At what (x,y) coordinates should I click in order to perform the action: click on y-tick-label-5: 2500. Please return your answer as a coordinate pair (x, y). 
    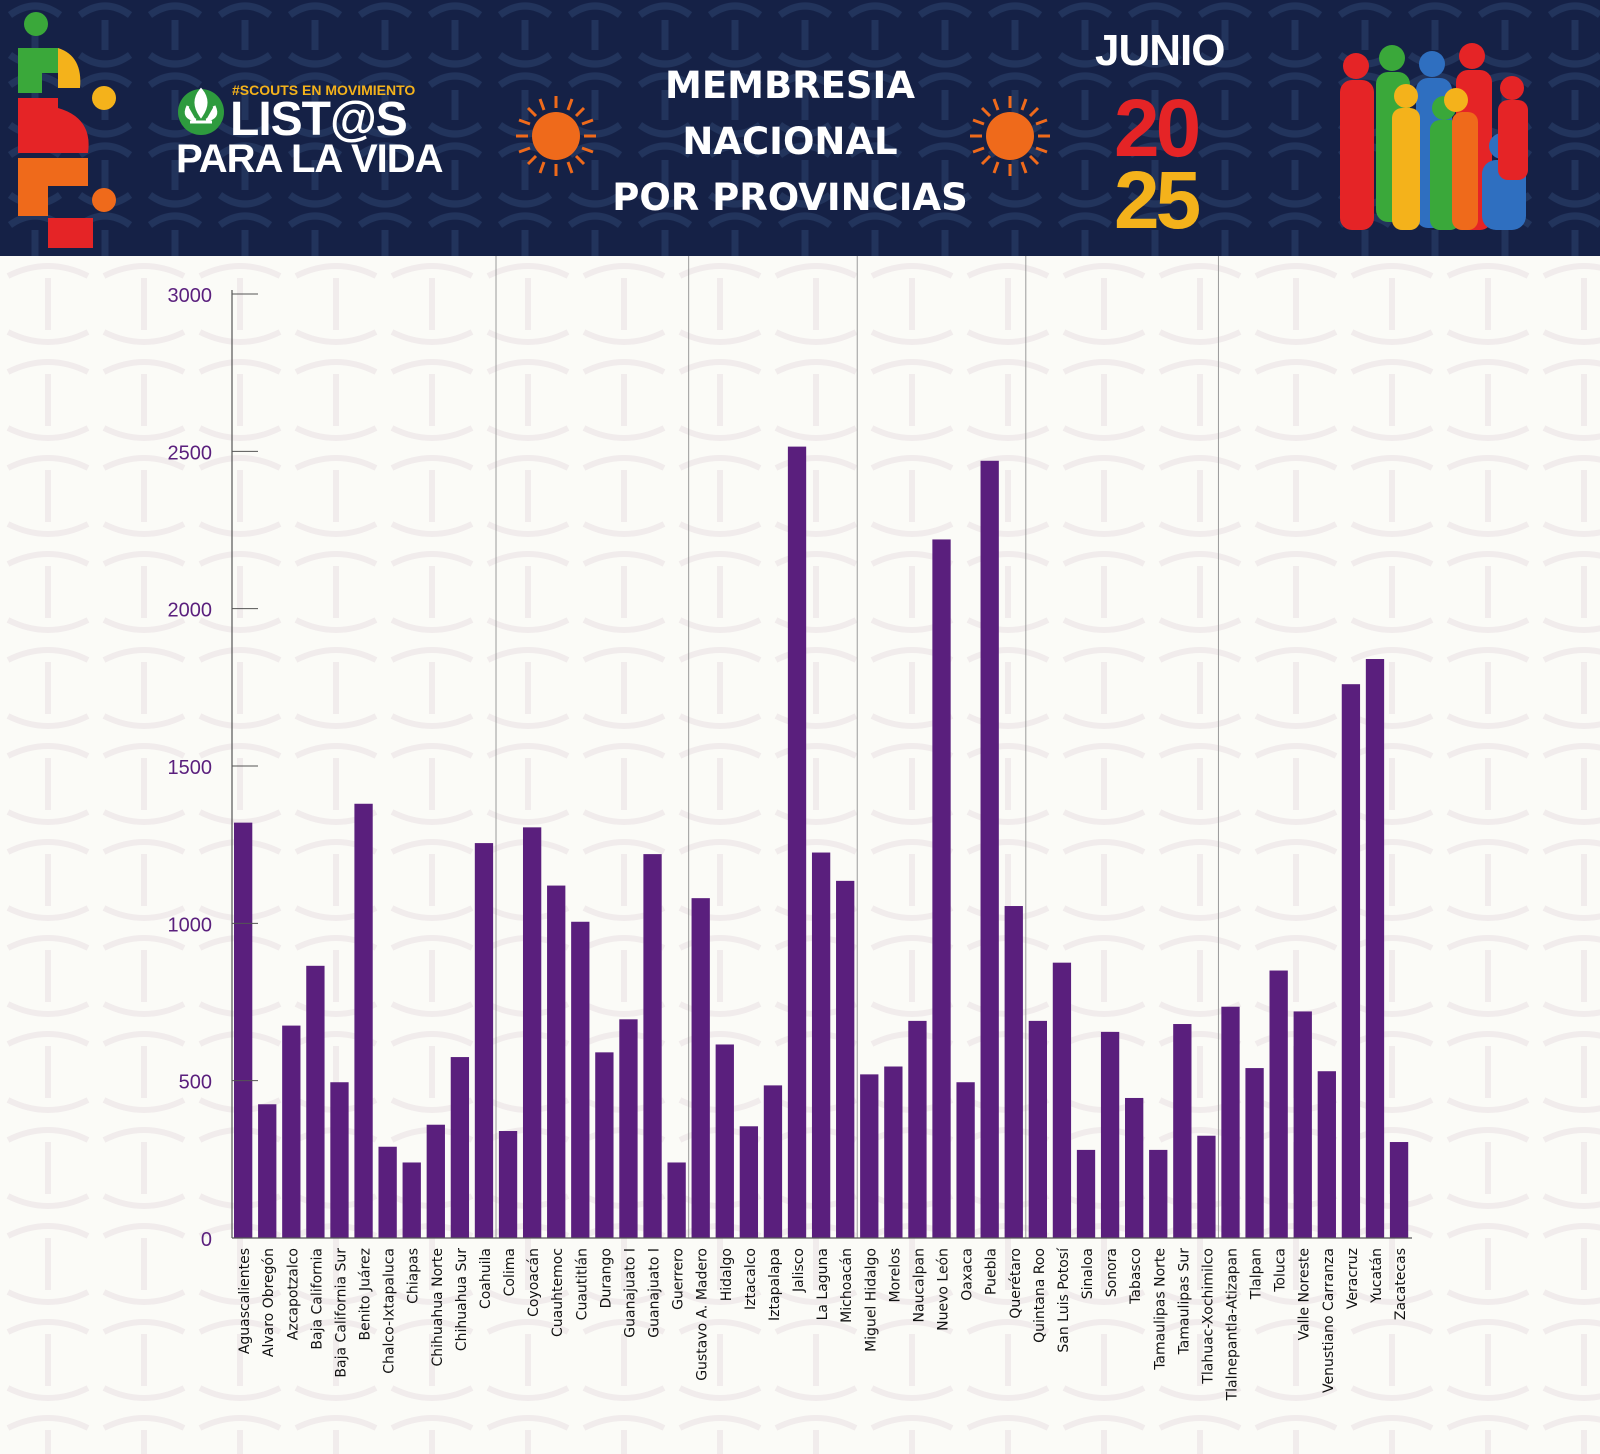
    Looking at the image, I should click on (190, 453).